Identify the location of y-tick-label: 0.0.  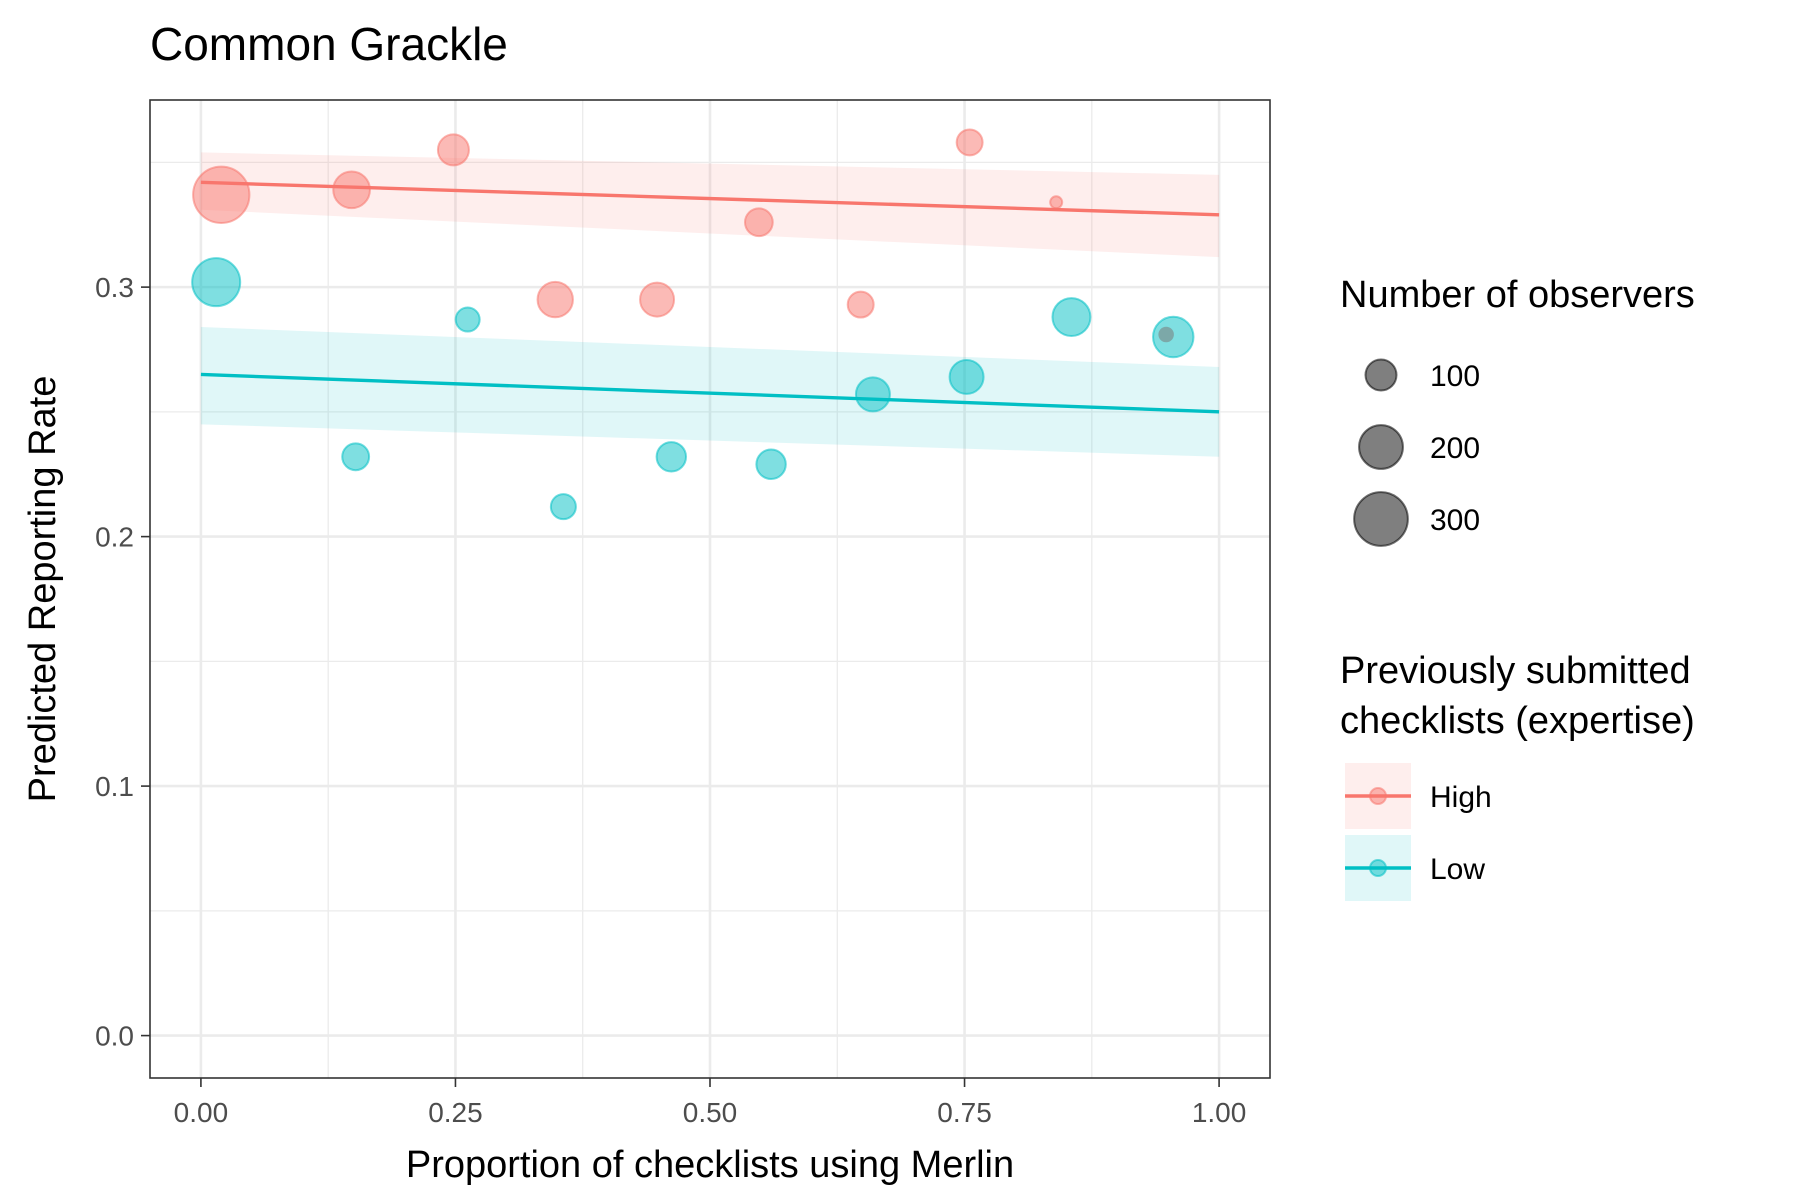
(114, 1036).